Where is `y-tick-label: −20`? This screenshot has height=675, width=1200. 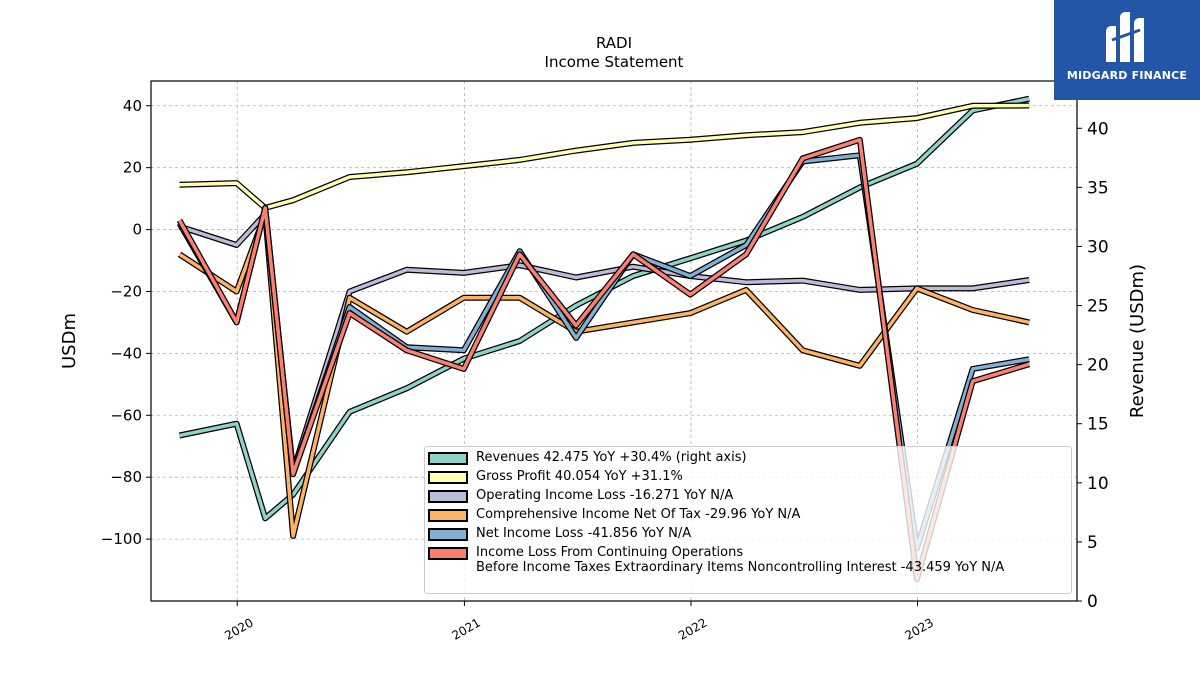
y-tick-label: −20 is located at coordinates (126, 291).